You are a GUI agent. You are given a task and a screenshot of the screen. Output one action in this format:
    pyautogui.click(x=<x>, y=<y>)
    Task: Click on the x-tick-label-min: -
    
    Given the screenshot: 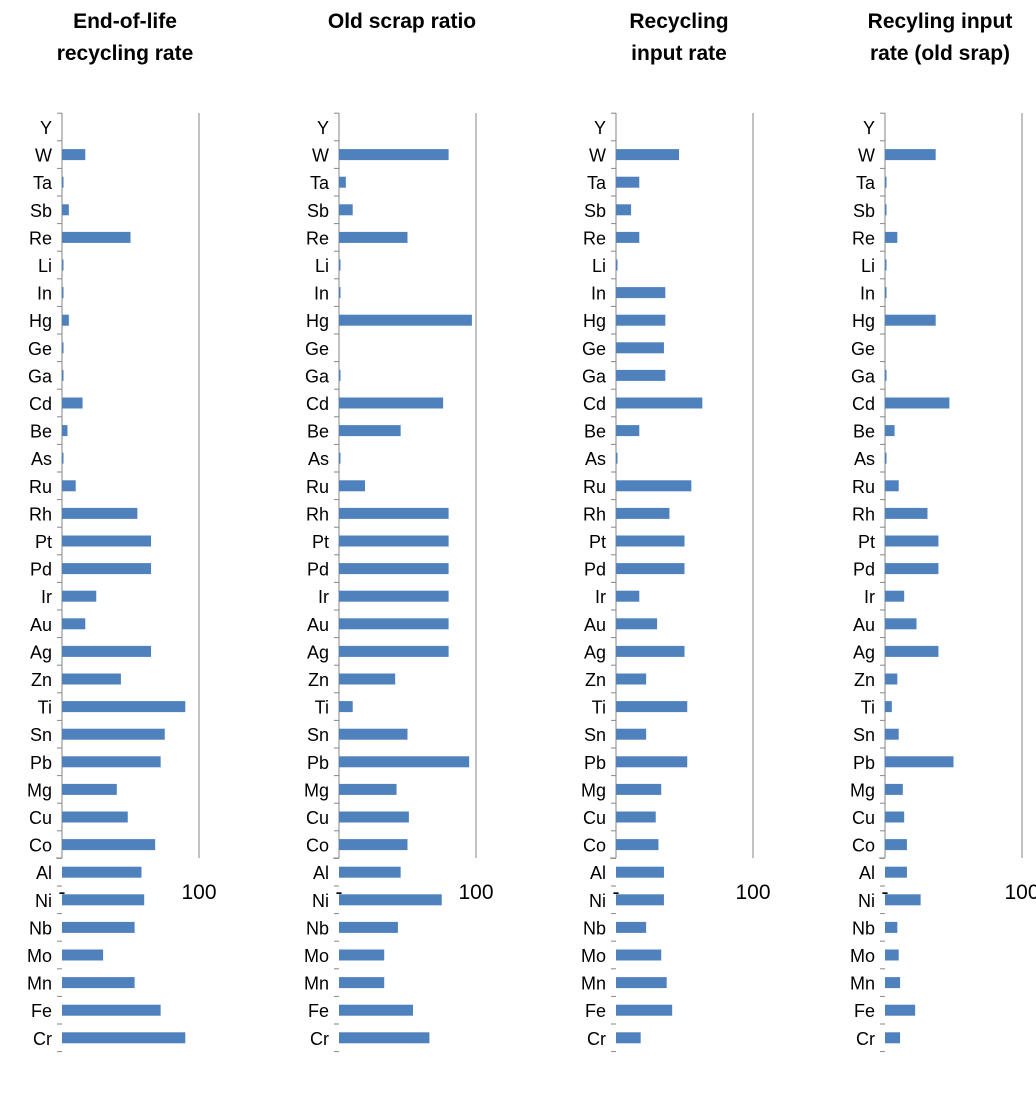 What is the action you would take?
    pyautogui.click(x=62, y=892)
    